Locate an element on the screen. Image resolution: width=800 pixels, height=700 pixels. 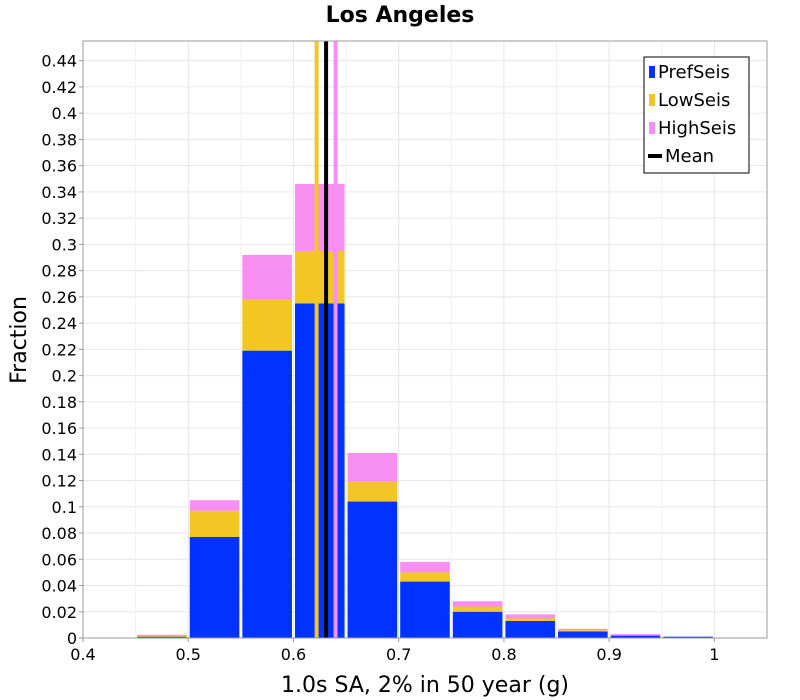
x-tick-label: 0.8 is located at coordinates (503, 654).